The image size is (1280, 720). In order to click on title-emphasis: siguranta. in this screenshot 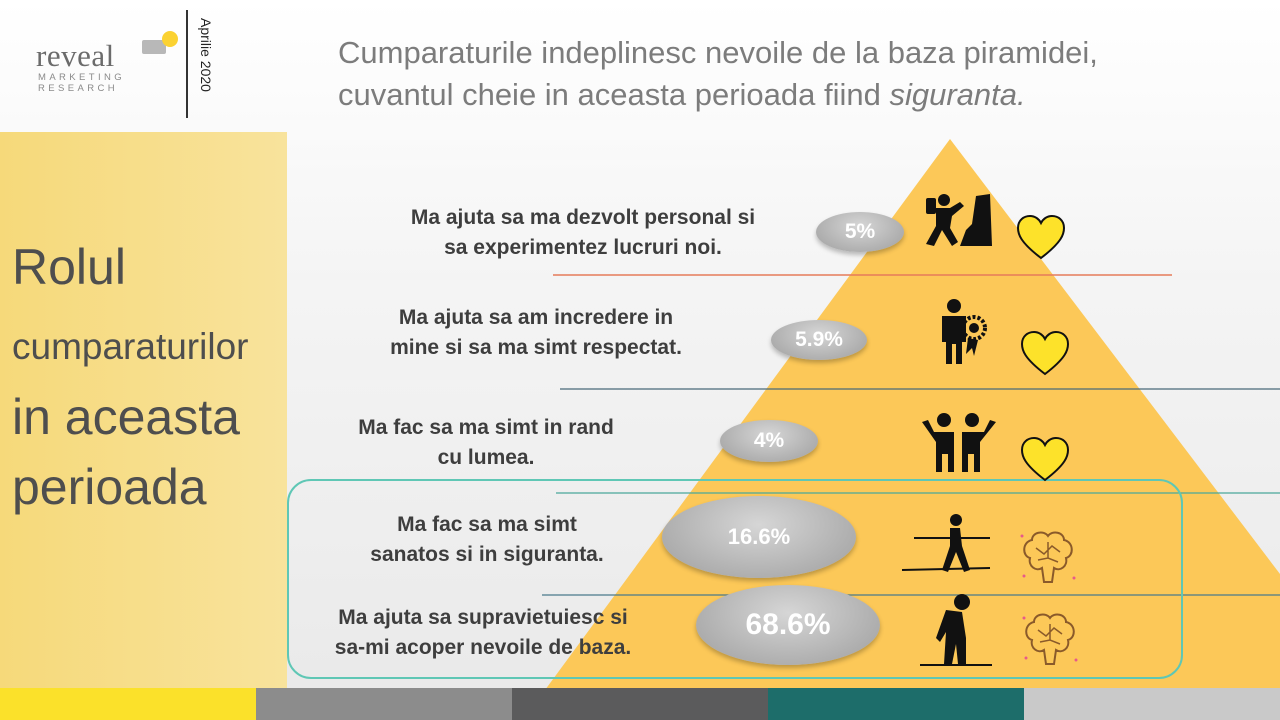, I will do `click(957, 94)`.